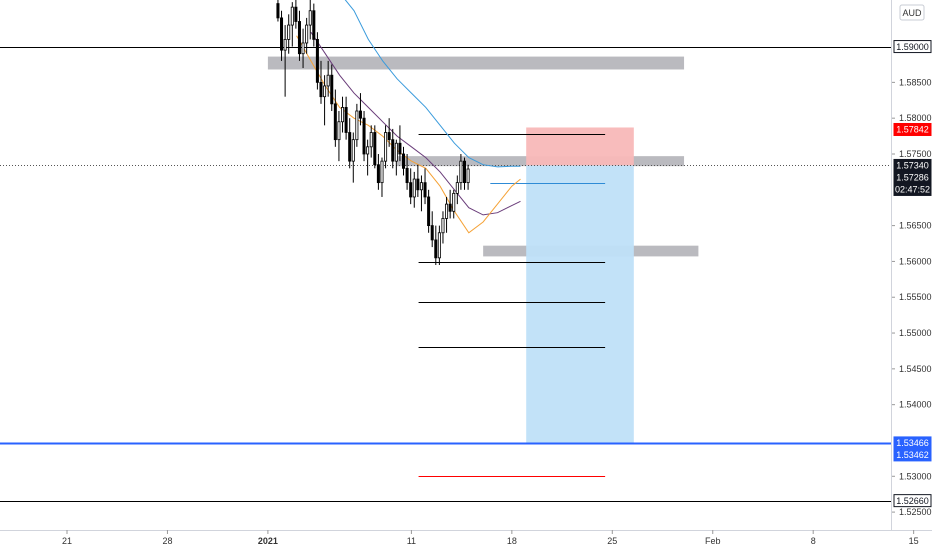 The width and height of the screenshot is (932, 550). I want to click on currency-label: AUD, so click(912, 13).